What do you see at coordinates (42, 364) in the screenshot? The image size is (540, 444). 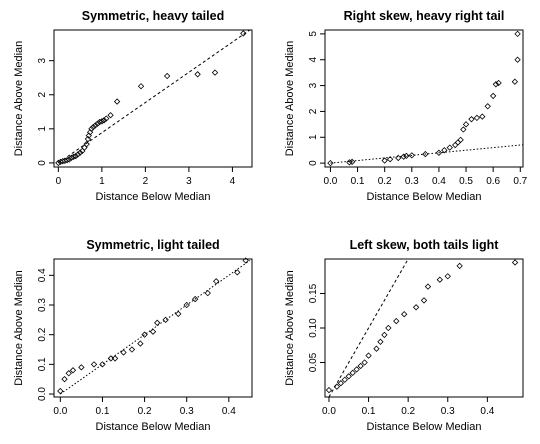 I see `y-tick-label: 0.1` at bounding box center [42, 364].